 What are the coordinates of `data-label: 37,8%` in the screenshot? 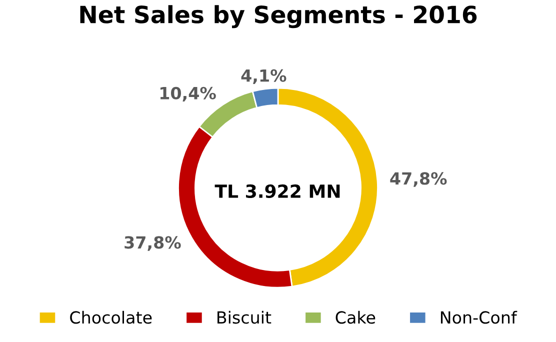 It's located at (152, 243).